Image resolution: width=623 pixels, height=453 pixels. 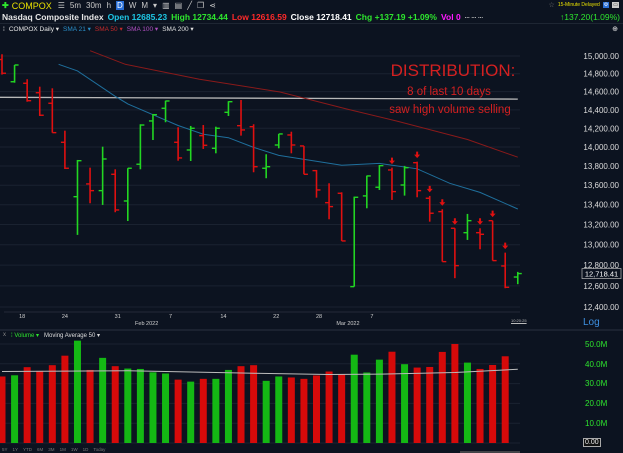 I want to click on interval-m: M, so click(x=145, y=5).